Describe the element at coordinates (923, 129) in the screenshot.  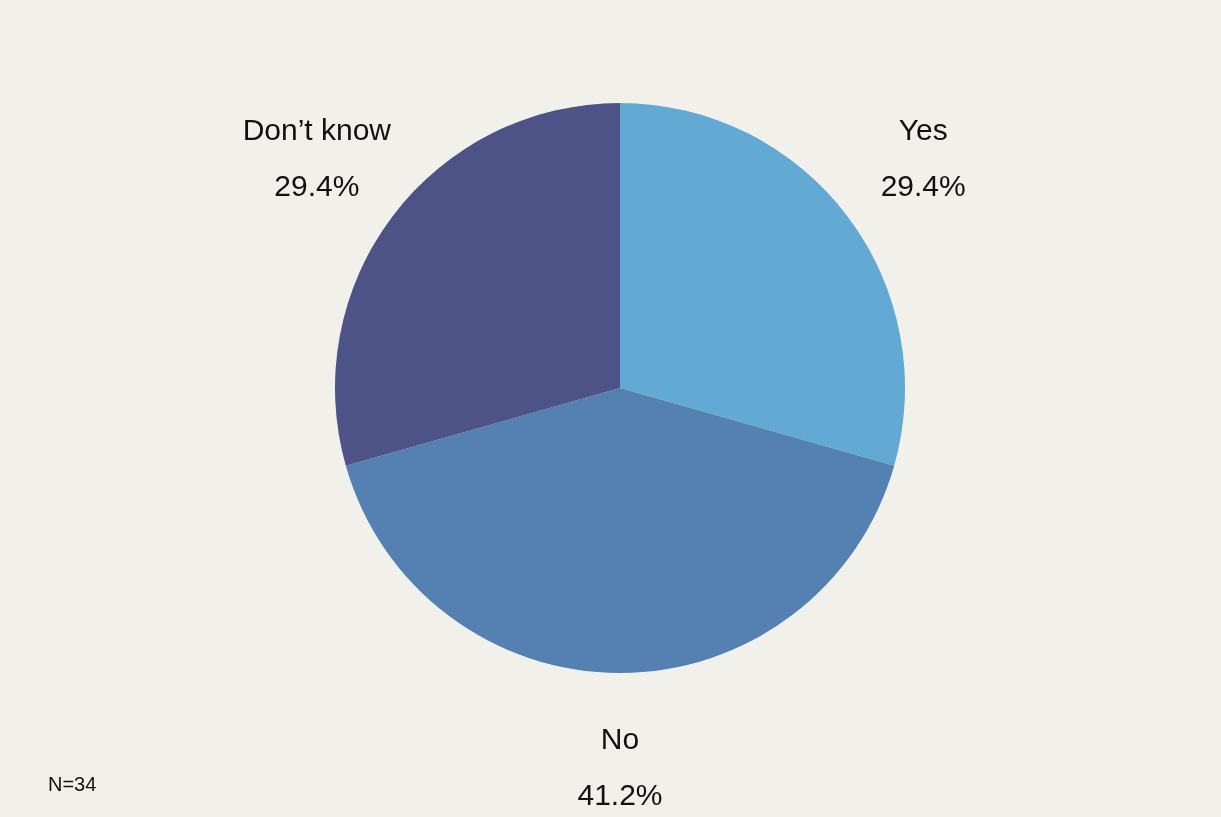
I see `slice-label: Yes` at that location.